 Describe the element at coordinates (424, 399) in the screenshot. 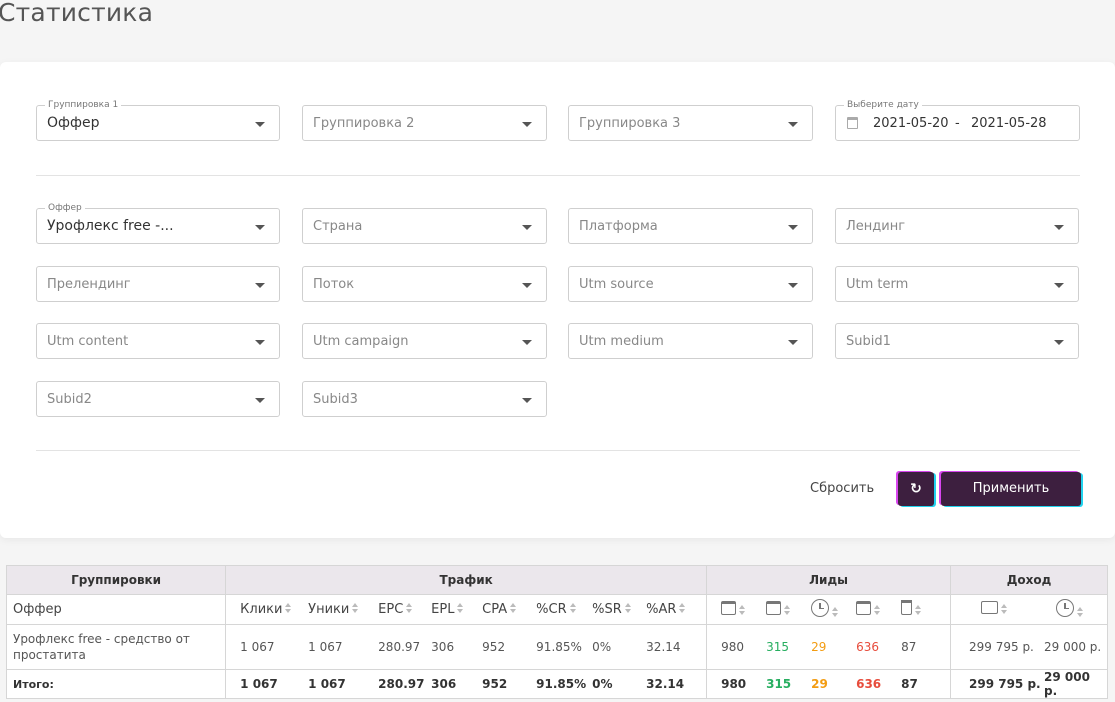

I see `subid3-select: Subid3` at that location.